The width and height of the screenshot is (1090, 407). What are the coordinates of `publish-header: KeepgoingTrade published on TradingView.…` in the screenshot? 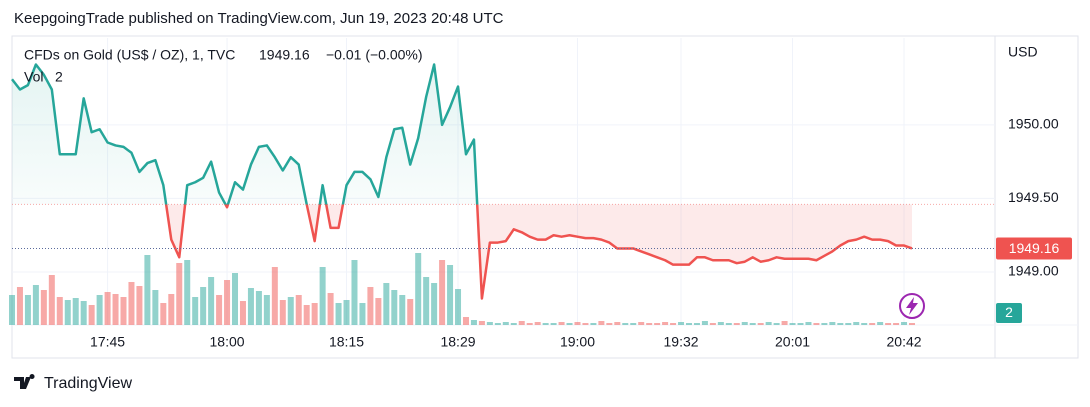 It's located at (259, 18).